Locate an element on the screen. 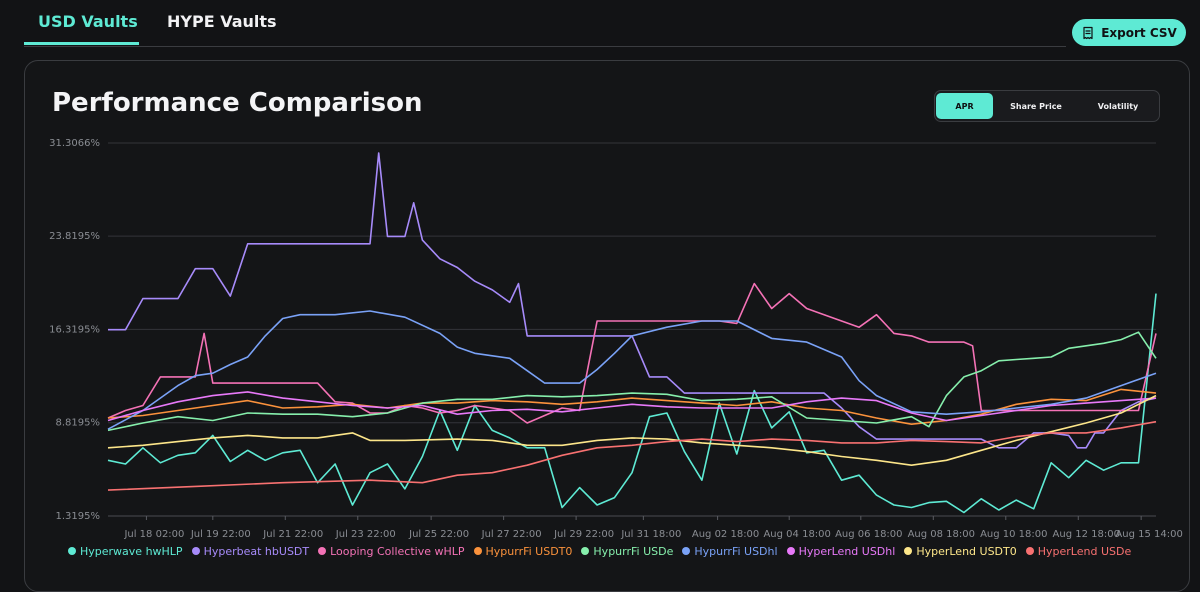  x-tick-label: Jul 18 02:00 is located at coordinates (153, 534).